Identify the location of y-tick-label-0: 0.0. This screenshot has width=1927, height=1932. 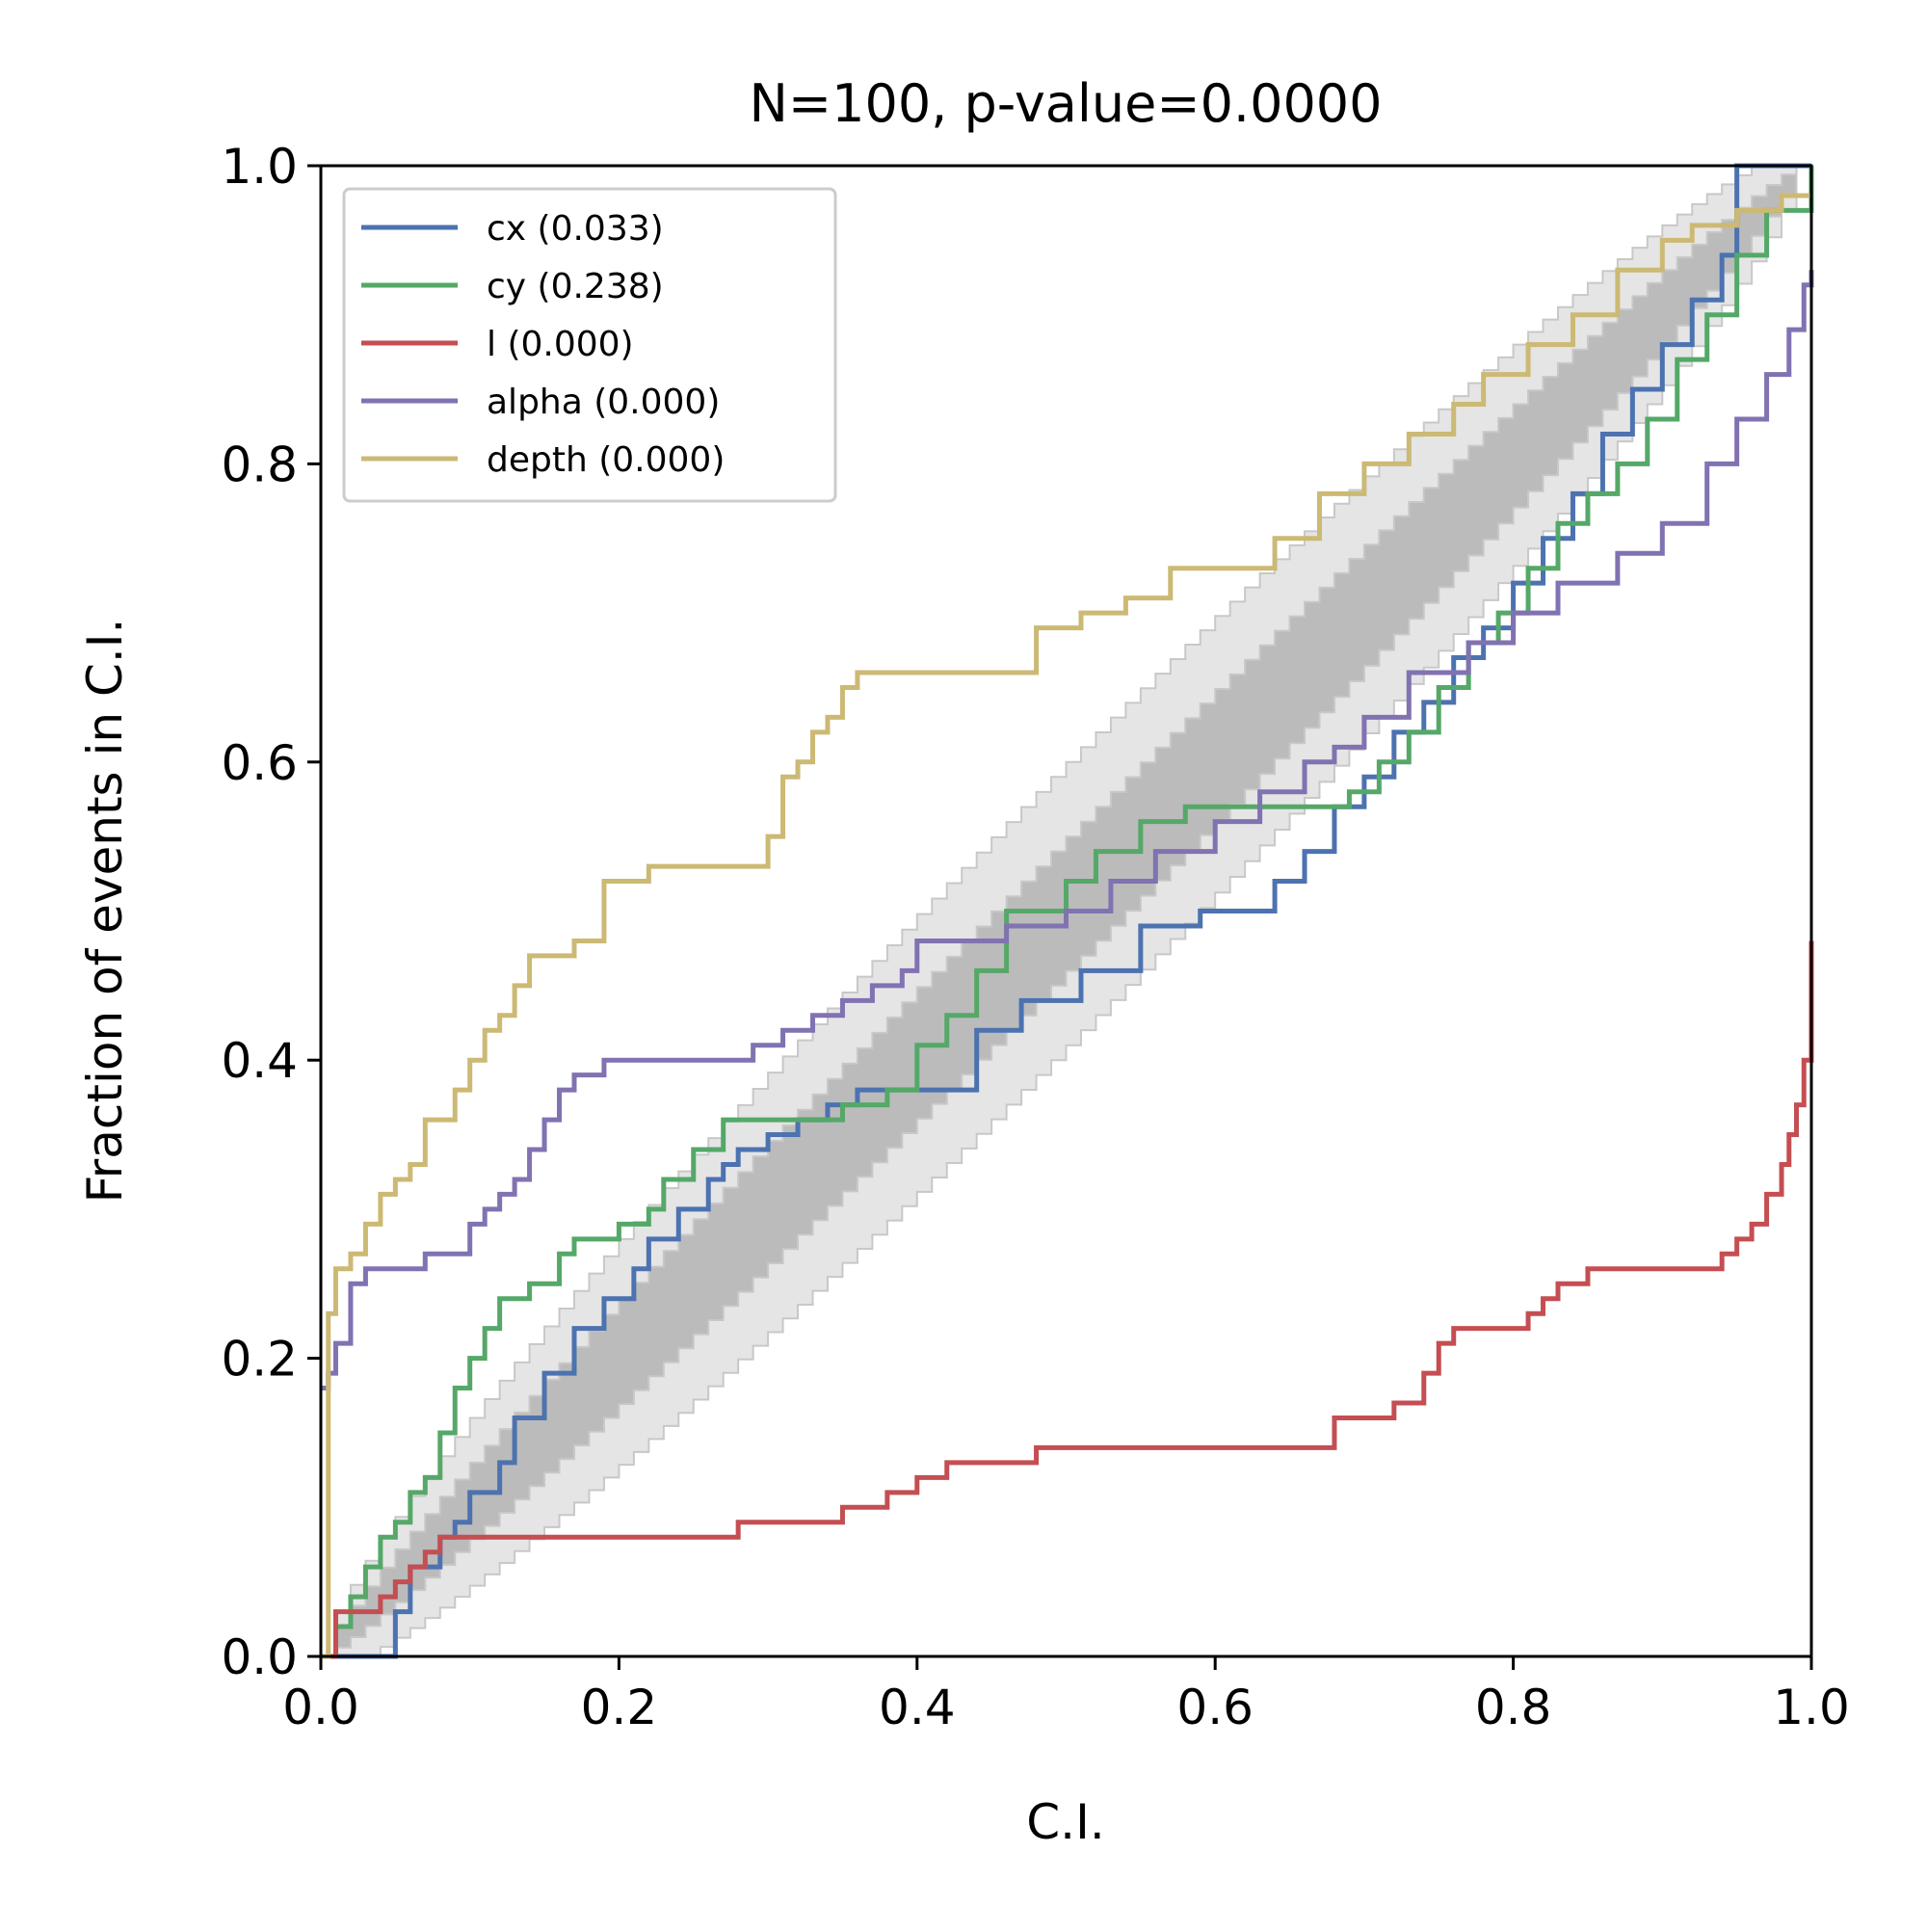
(259, 1657).